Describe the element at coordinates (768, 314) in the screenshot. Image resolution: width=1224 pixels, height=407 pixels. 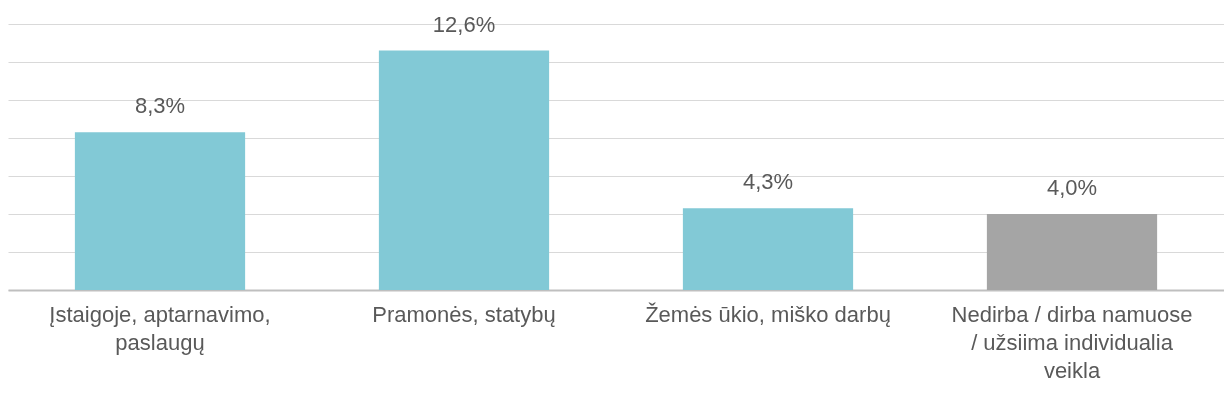
I see `x-tick-label: Žemės ūkio, miško darbų` at that location.